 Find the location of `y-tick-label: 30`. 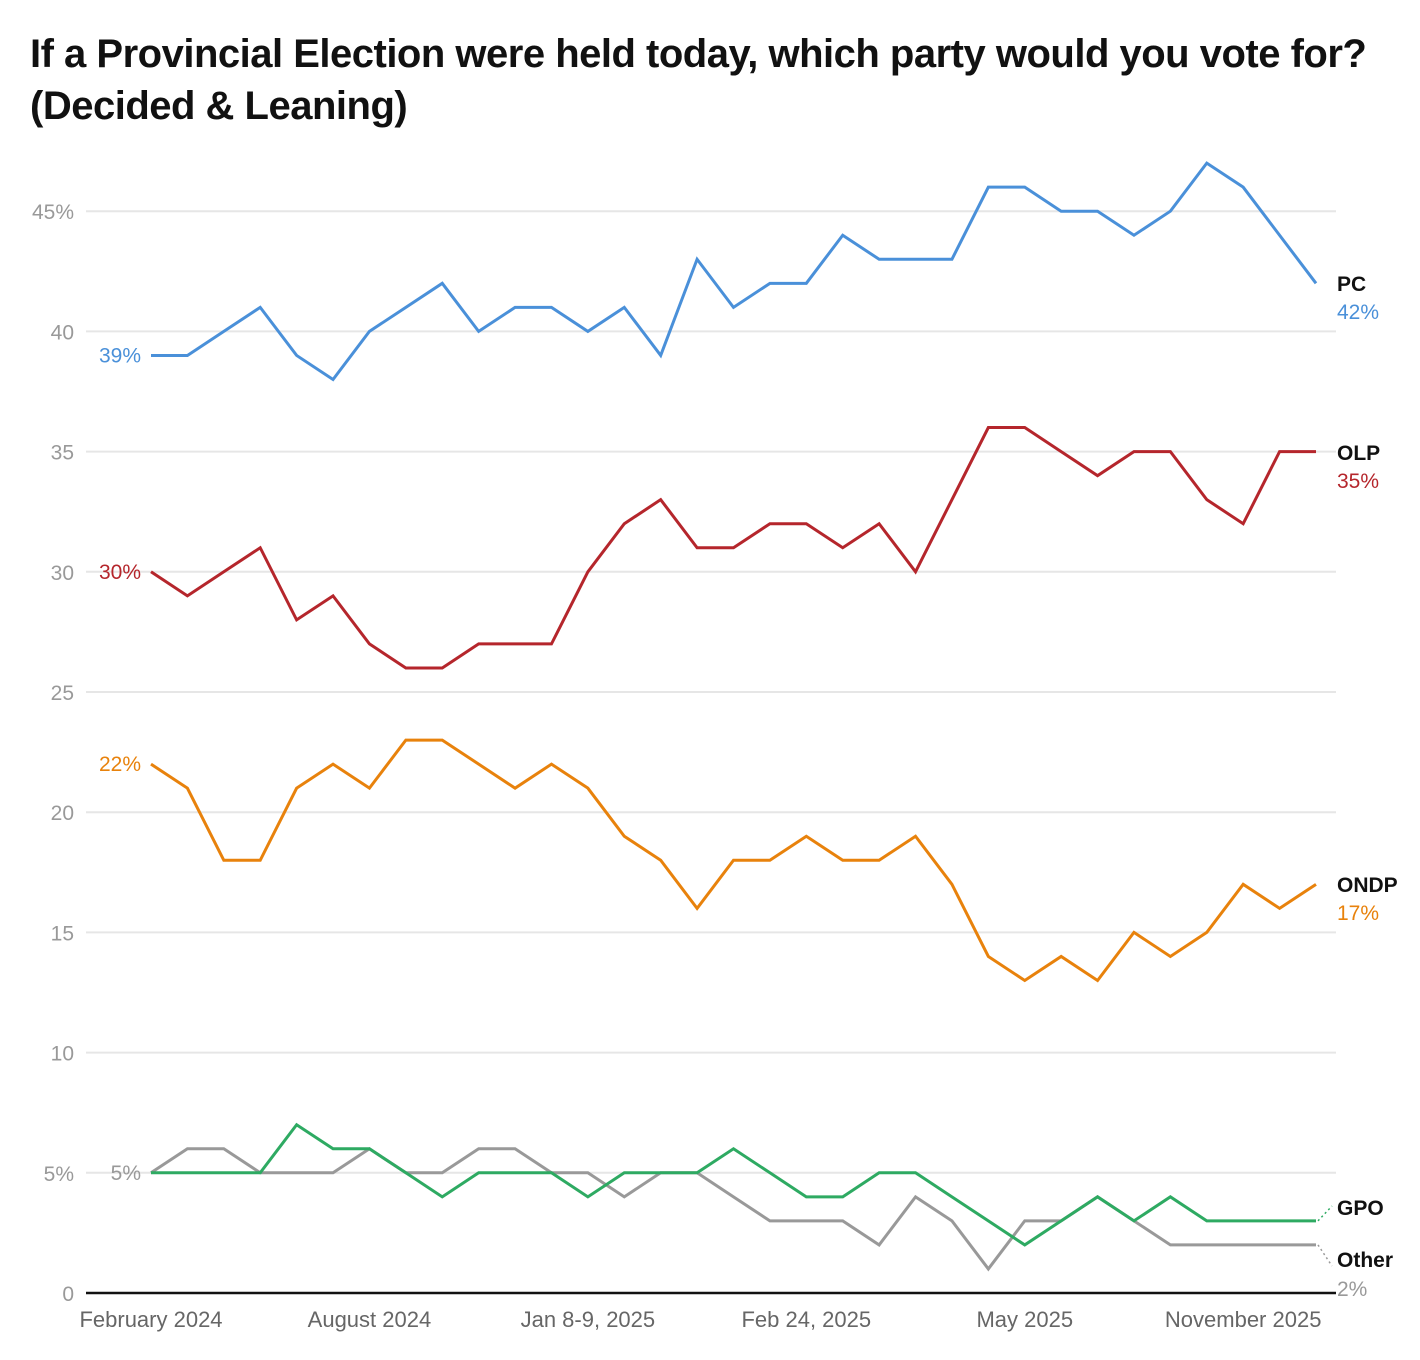

y-tick-label: 30 is located at coordinates (62, 573).